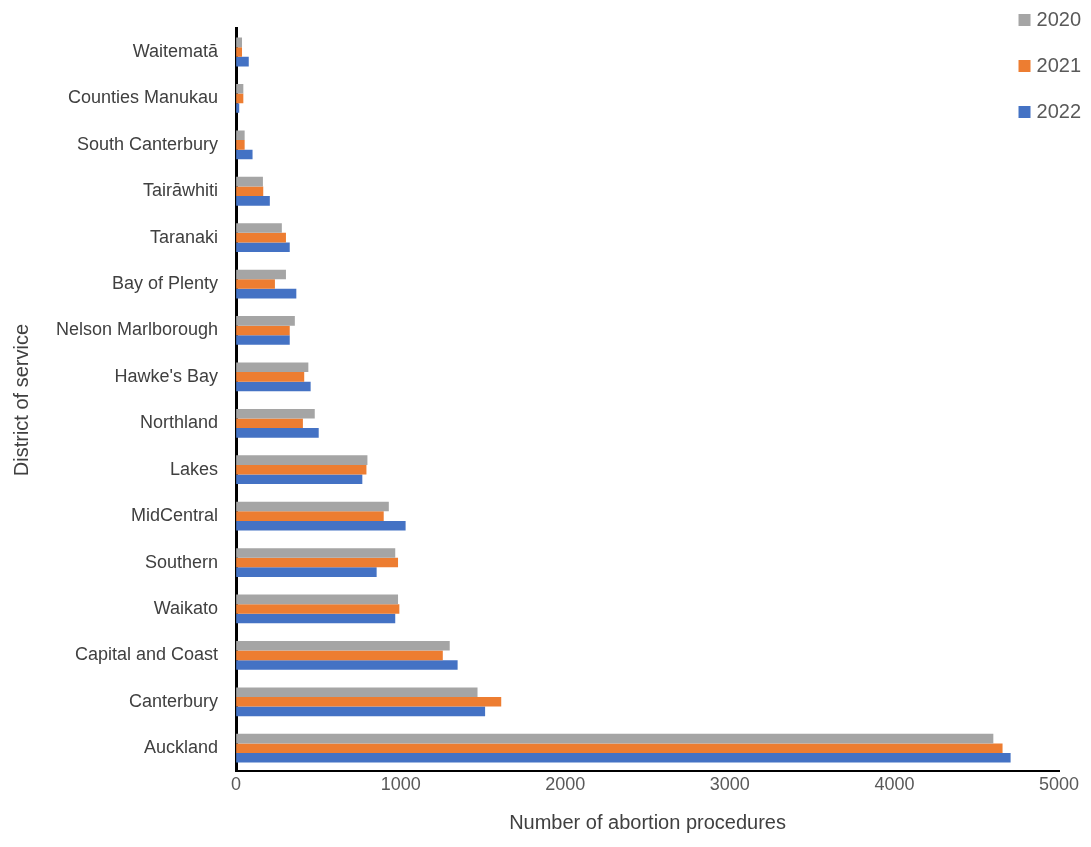 This screenshot has width=1091, height=847. Describe the element at coordinates (165, 283) in the screenshot. I see `y-tick-label: Bay of Plenty` at that location.